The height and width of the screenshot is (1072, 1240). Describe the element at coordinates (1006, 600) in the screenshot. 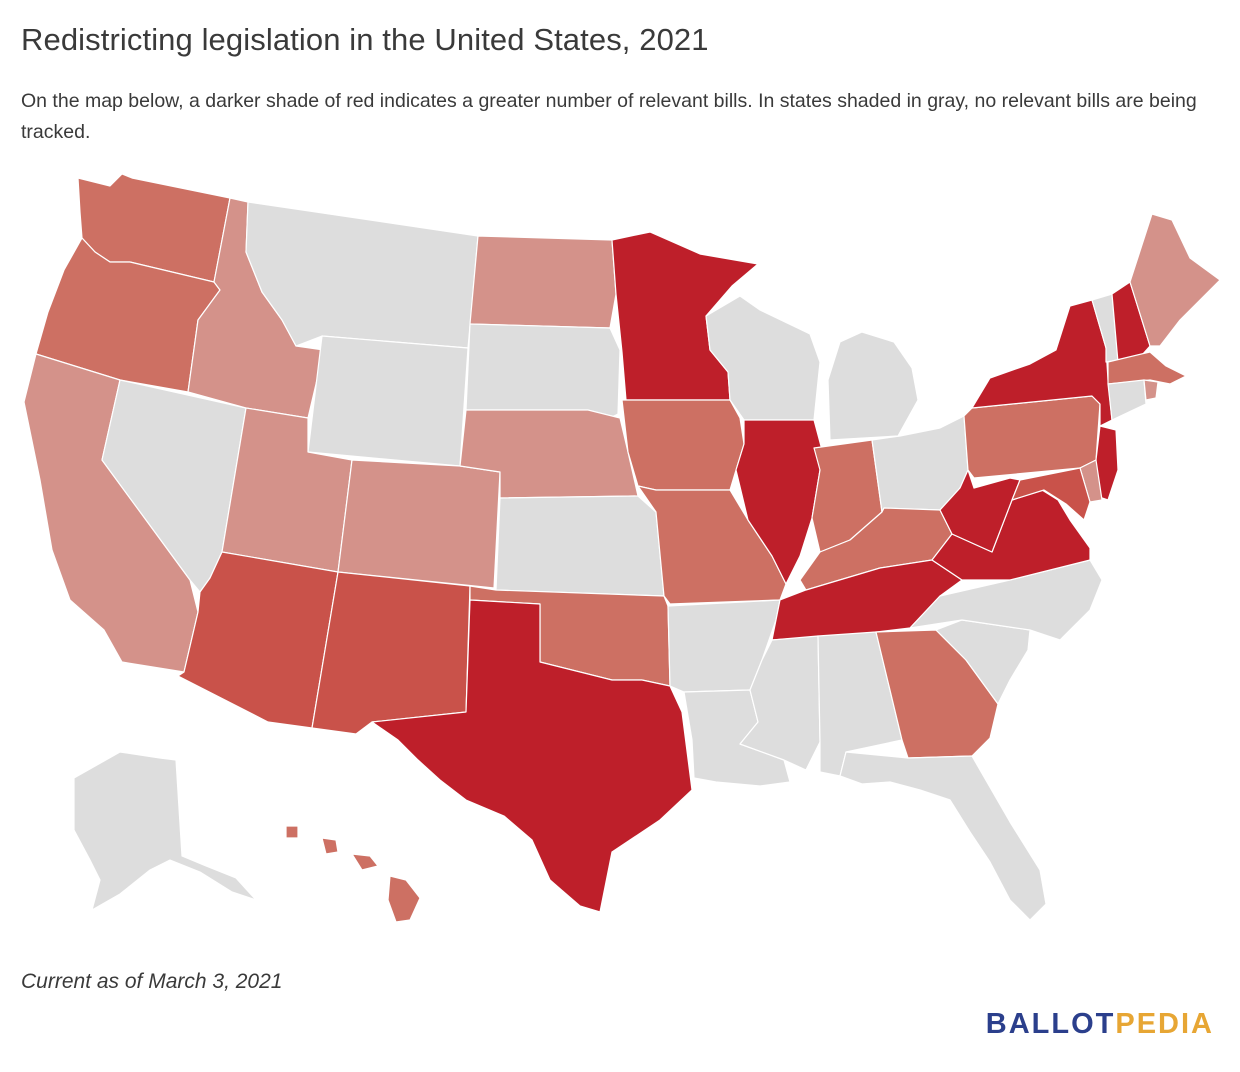

I see `state-north-carolina` at that location.